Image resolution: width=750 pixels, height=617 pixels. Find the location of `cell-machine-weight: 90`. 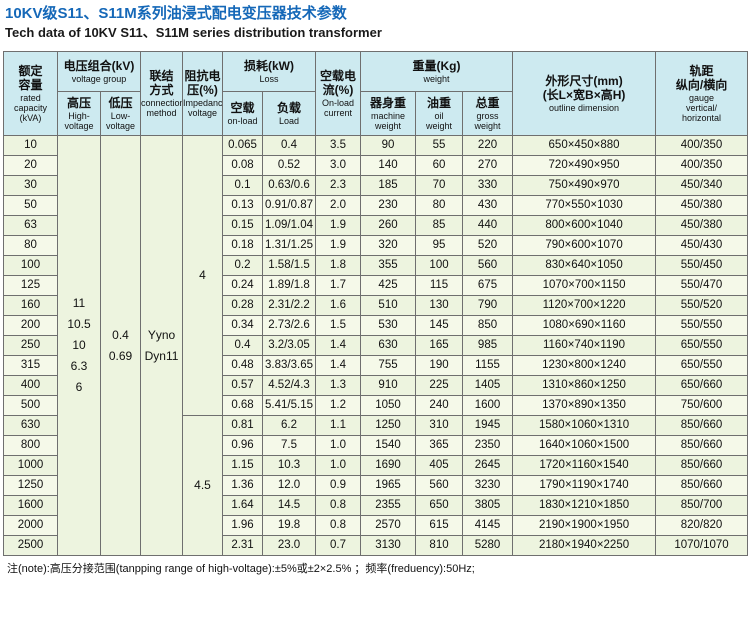

cell-machine-weight: 90 is located at coordinates (388, 145).